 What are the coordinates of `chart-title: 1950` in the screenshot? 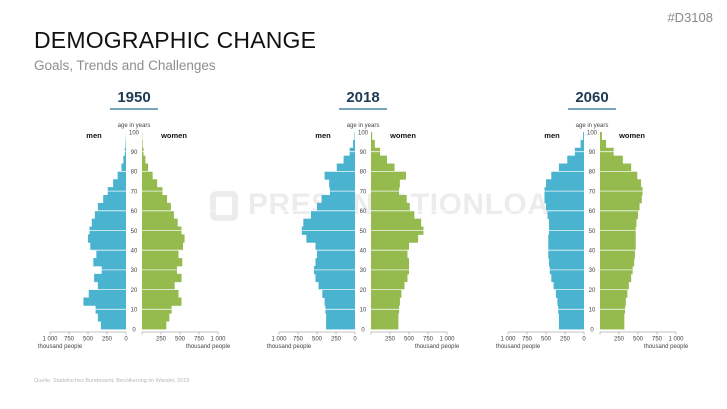 It's located at (133, 97).